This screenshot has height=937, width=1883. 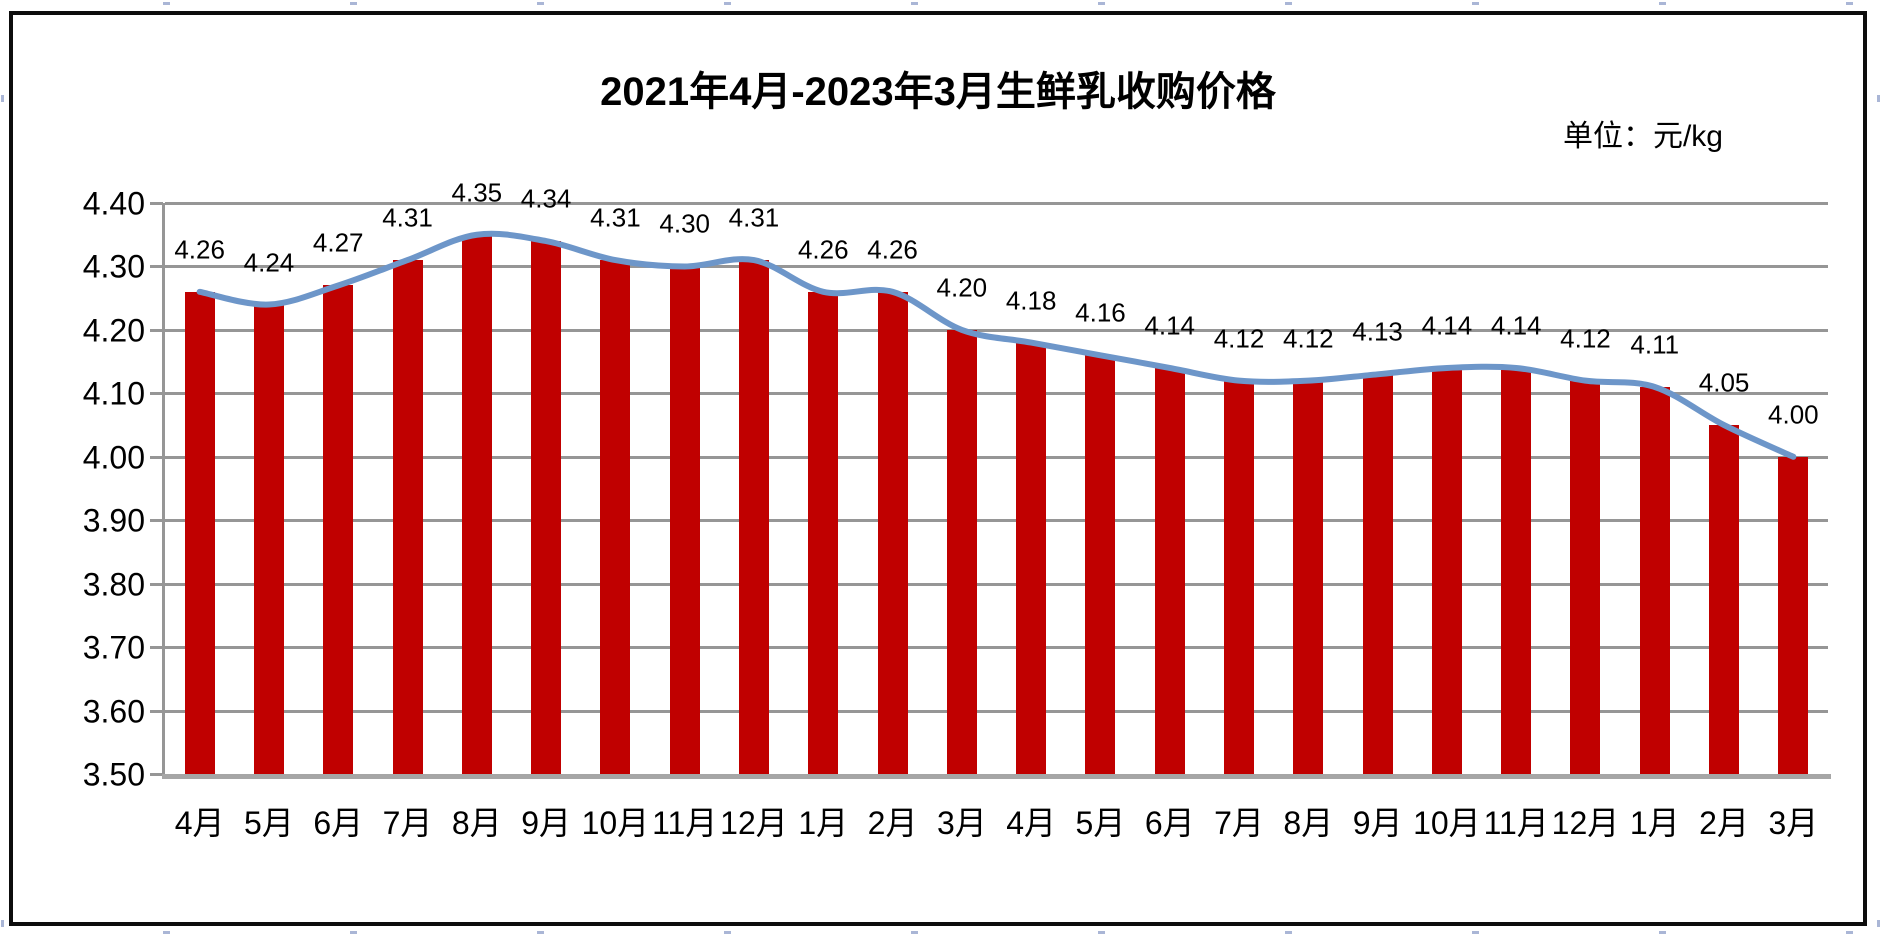 I want to click on y-axis-label: 3.70, so click(x=113, y=647).